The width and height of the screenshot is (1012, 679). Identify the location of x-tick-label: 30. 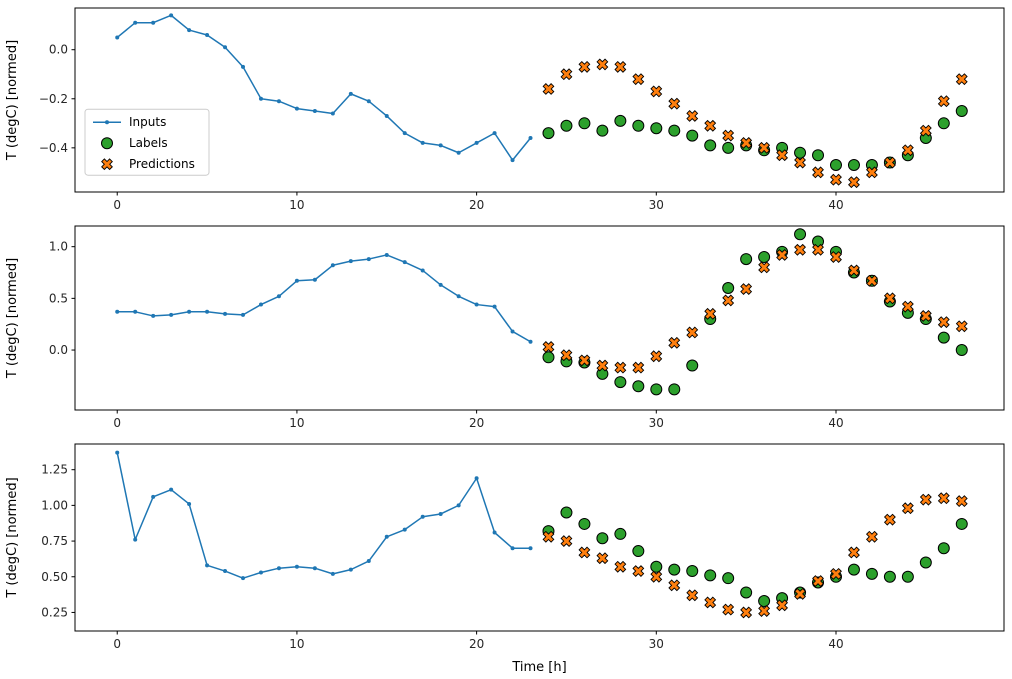
(656, 205).